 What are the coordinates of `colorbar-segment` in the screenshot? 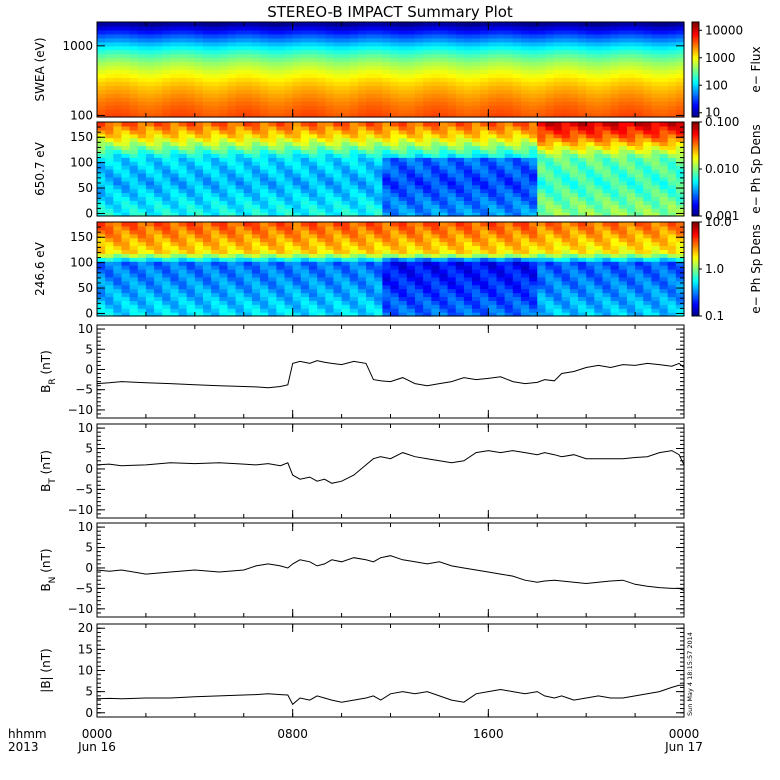 It's located at (695, 152).